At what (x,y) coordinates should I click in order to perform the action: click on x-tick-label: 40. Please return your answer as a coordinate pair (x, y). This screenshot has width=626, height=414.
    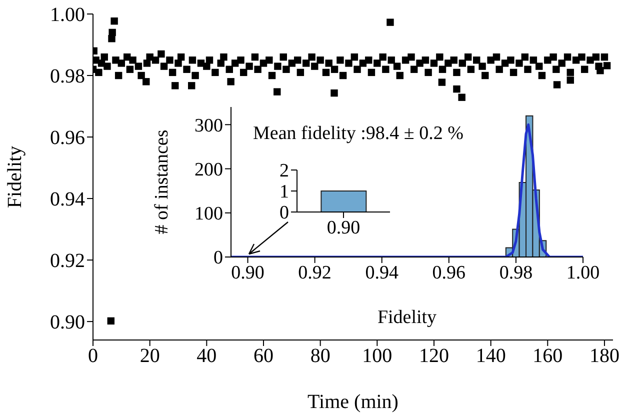
    Looking at the image, I should click on (206, 356).